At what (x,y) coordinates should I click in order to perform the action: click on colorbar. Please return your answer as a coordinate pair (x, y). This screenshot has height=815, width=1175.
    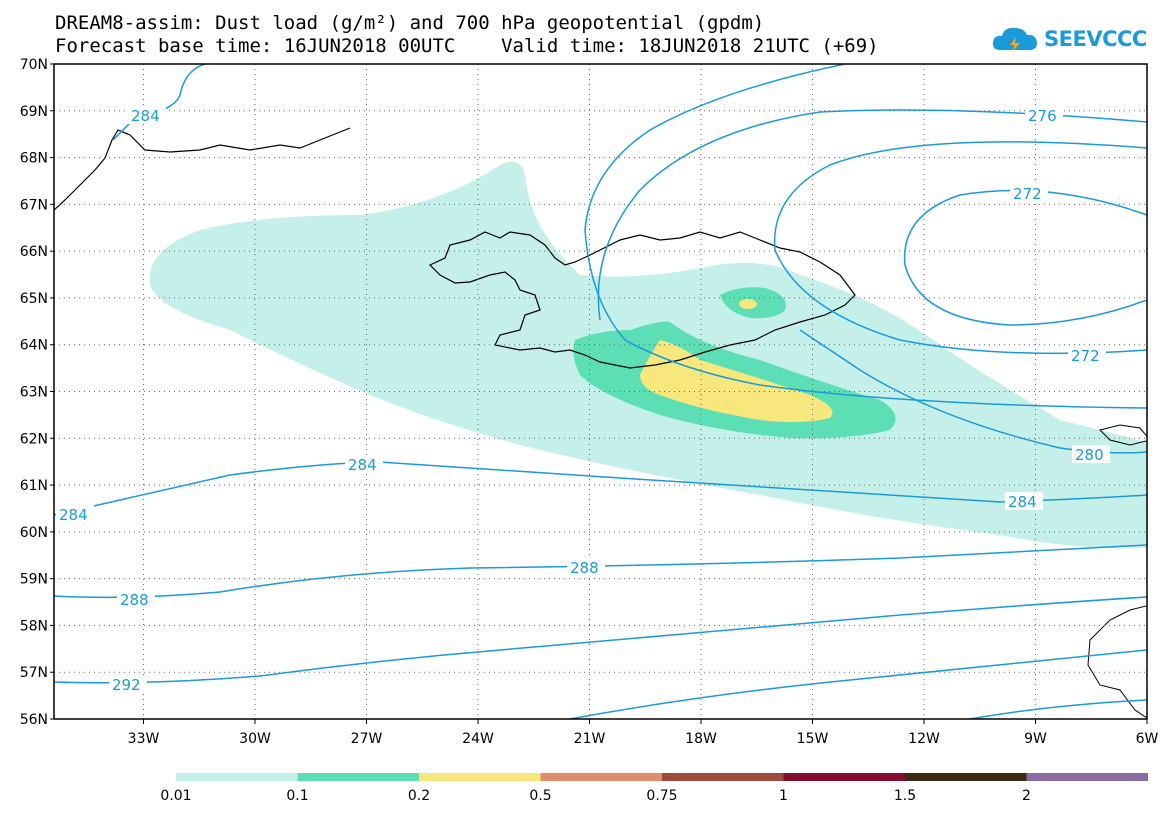
    Looking at the image, I should click on (662, 777).